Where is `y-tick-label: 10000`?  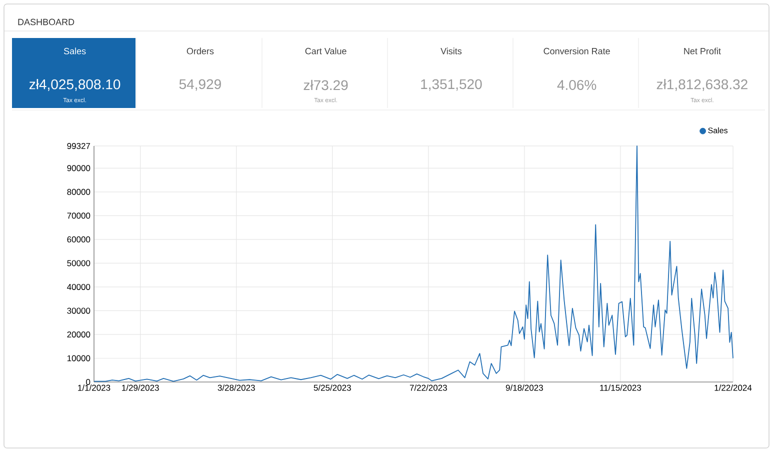
y-tick-label: 10000 is located at coordinates (78, 358).